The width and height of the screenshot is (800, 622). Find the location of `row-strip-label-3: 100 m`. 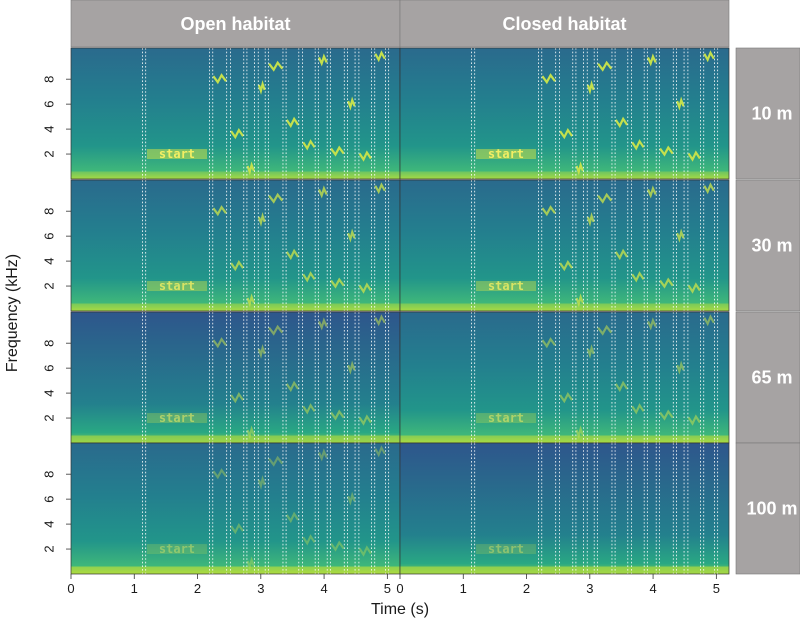

row-strip-label-3: 100 m is located at coordinates (771, 509).